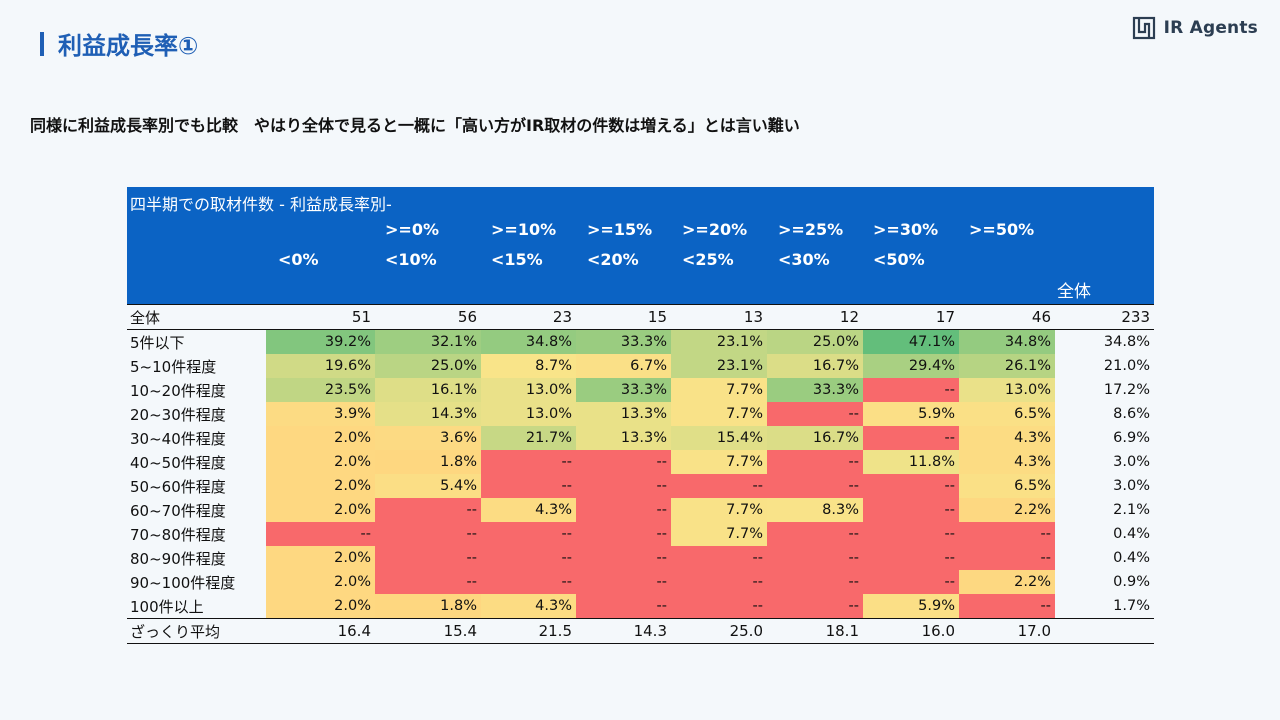  What do you see at coordinates (128, 46) in the screenshot?
I see `page-title: 利益成長率①` at bounding box center [128, 46].